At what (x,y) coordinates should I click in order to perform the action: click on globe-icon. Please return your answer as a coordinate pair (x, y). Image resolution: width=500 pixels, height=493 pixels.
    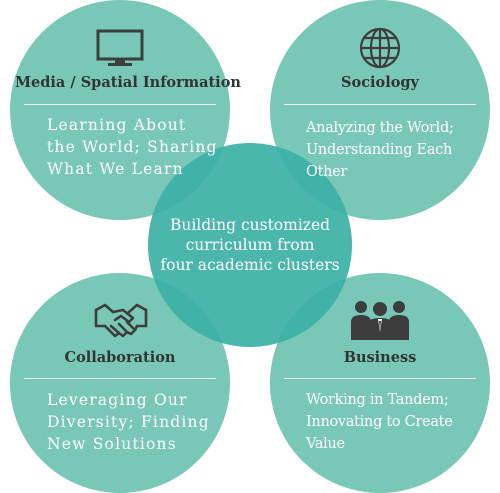
    Looking at the image, I should click on (380, 48).